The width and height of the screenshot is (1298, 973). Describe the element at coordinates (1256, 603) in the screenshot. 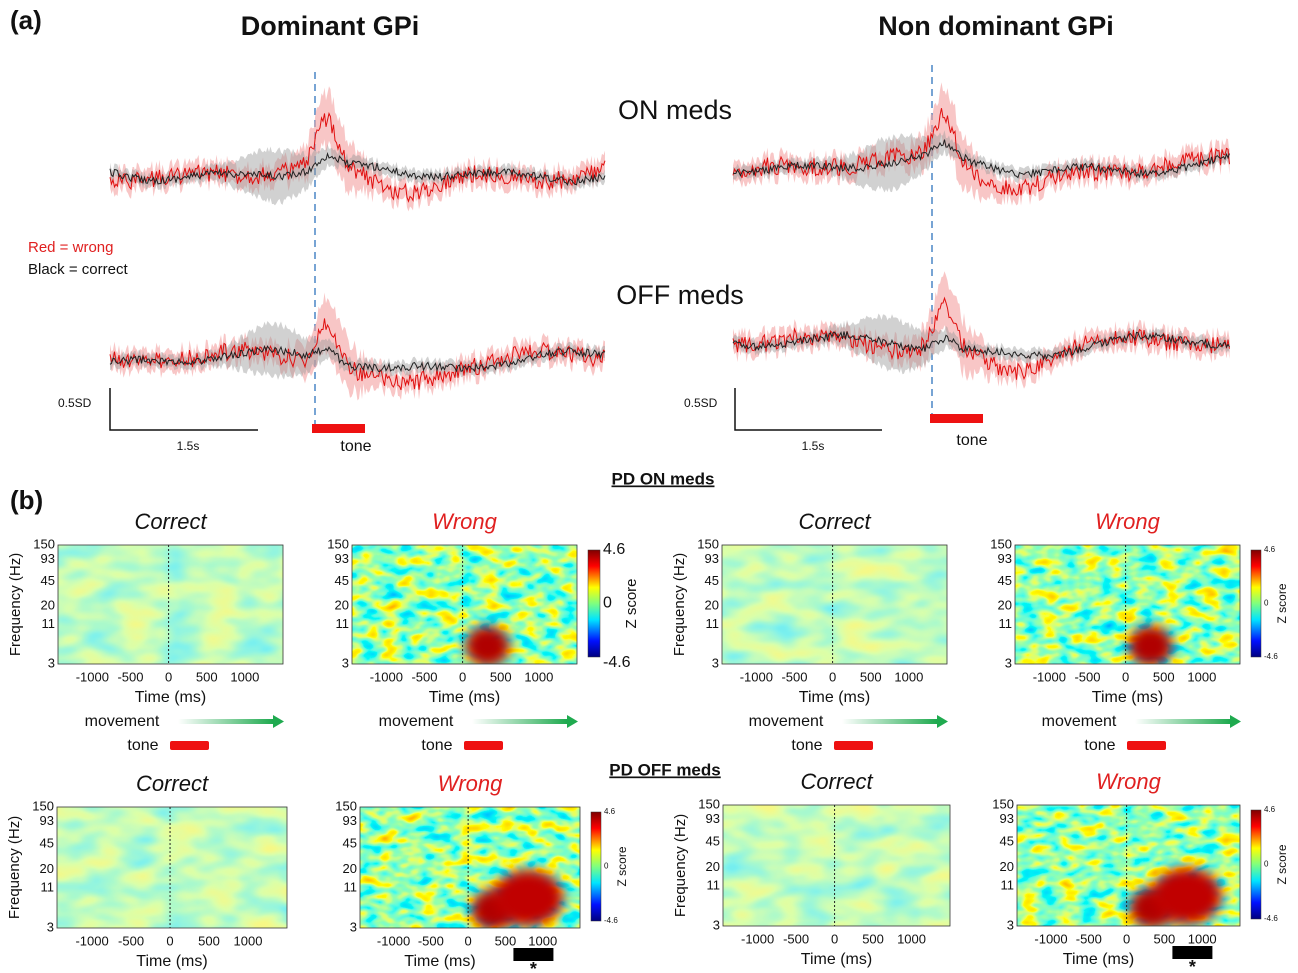

I see `colorbar` at that location.